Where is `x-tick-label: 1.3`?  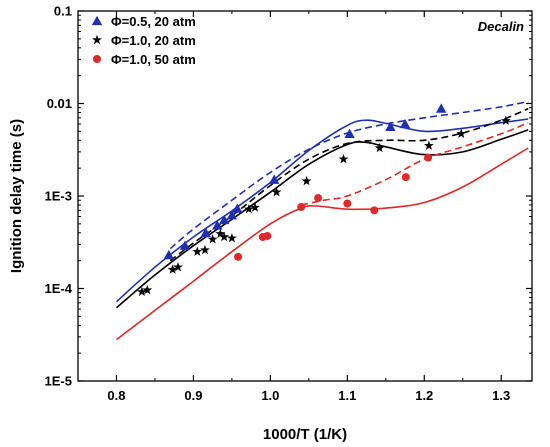 x-tick-label: 1.3 is located at coordinates (501, 395).